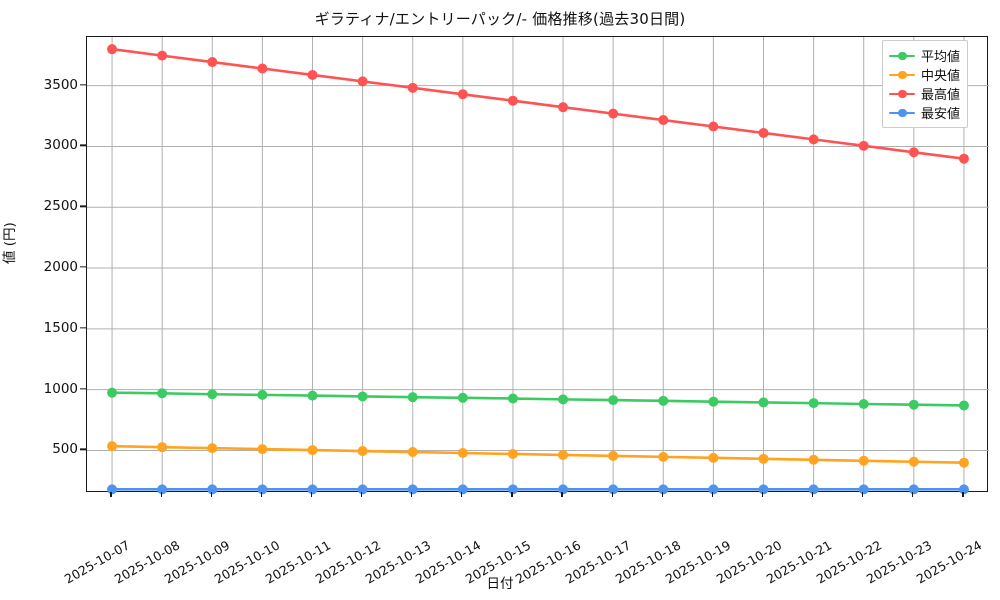  I want to click on legend-item-median: 中央値, so click(924, 74).